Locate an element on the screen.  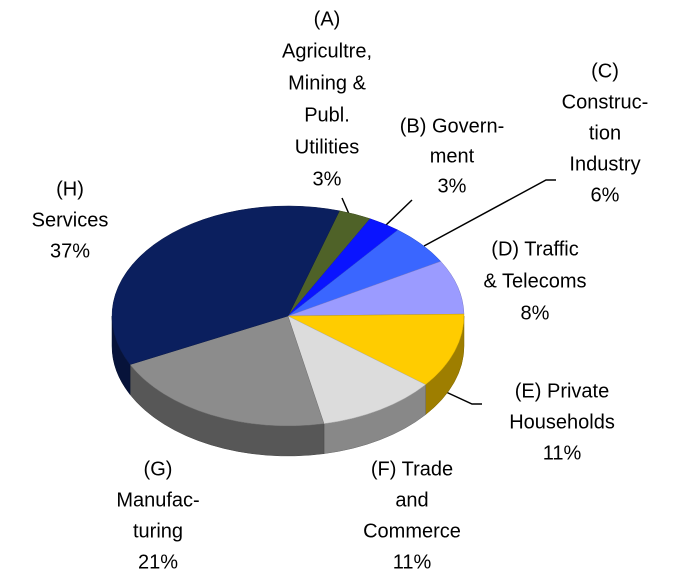
value-label: 8% is located at coordinates (535, 313).